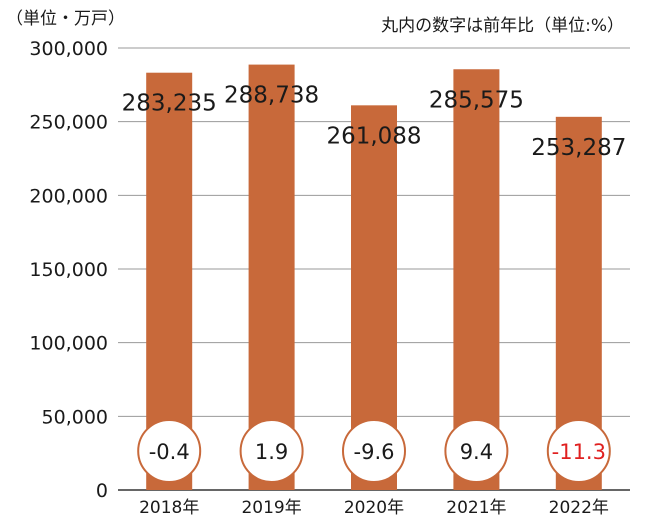 This screenshot has width=654, height=520. Describe the element at coordinates (169, 104) in the screenshot. I see `bar-value-label: 283,235` at that location.